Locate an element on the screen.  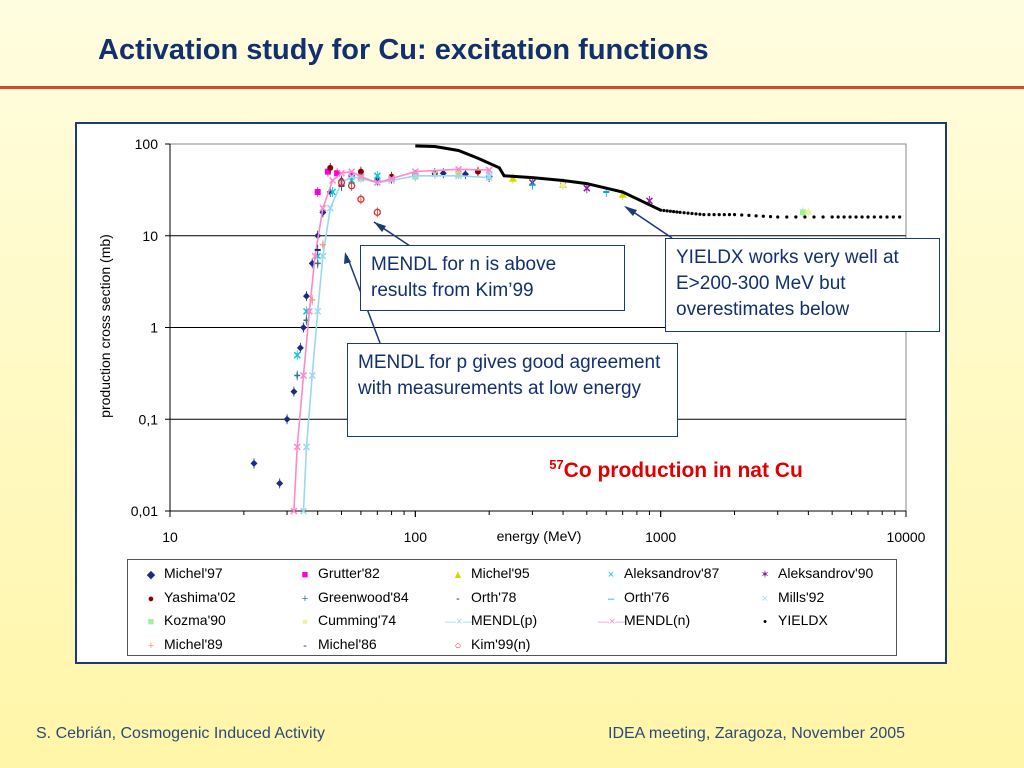
legend-item: —×—MENDL(n) is located at coordinates (644, 620).